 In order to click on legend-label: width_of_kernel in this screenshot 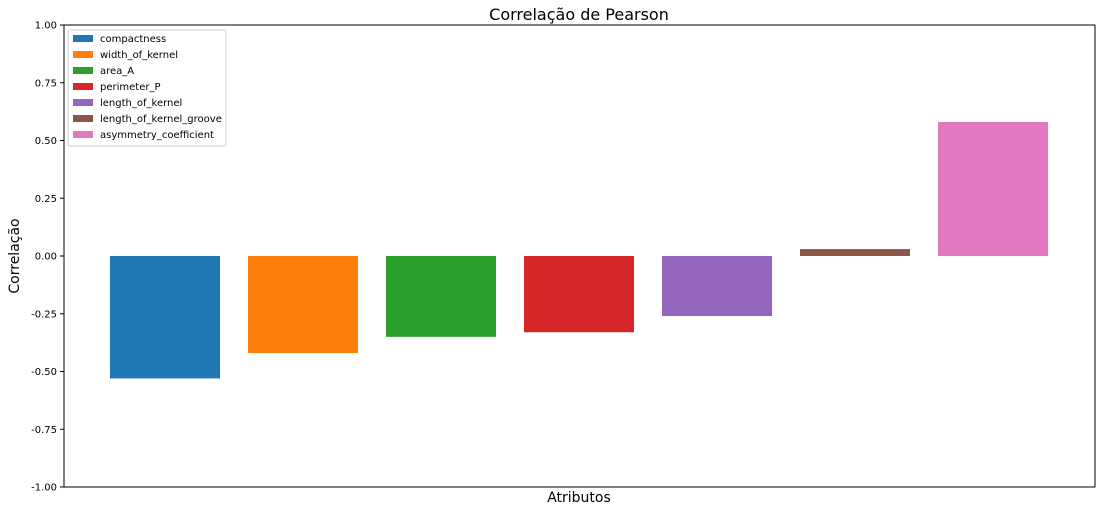, I will do `click(139, 55)`.